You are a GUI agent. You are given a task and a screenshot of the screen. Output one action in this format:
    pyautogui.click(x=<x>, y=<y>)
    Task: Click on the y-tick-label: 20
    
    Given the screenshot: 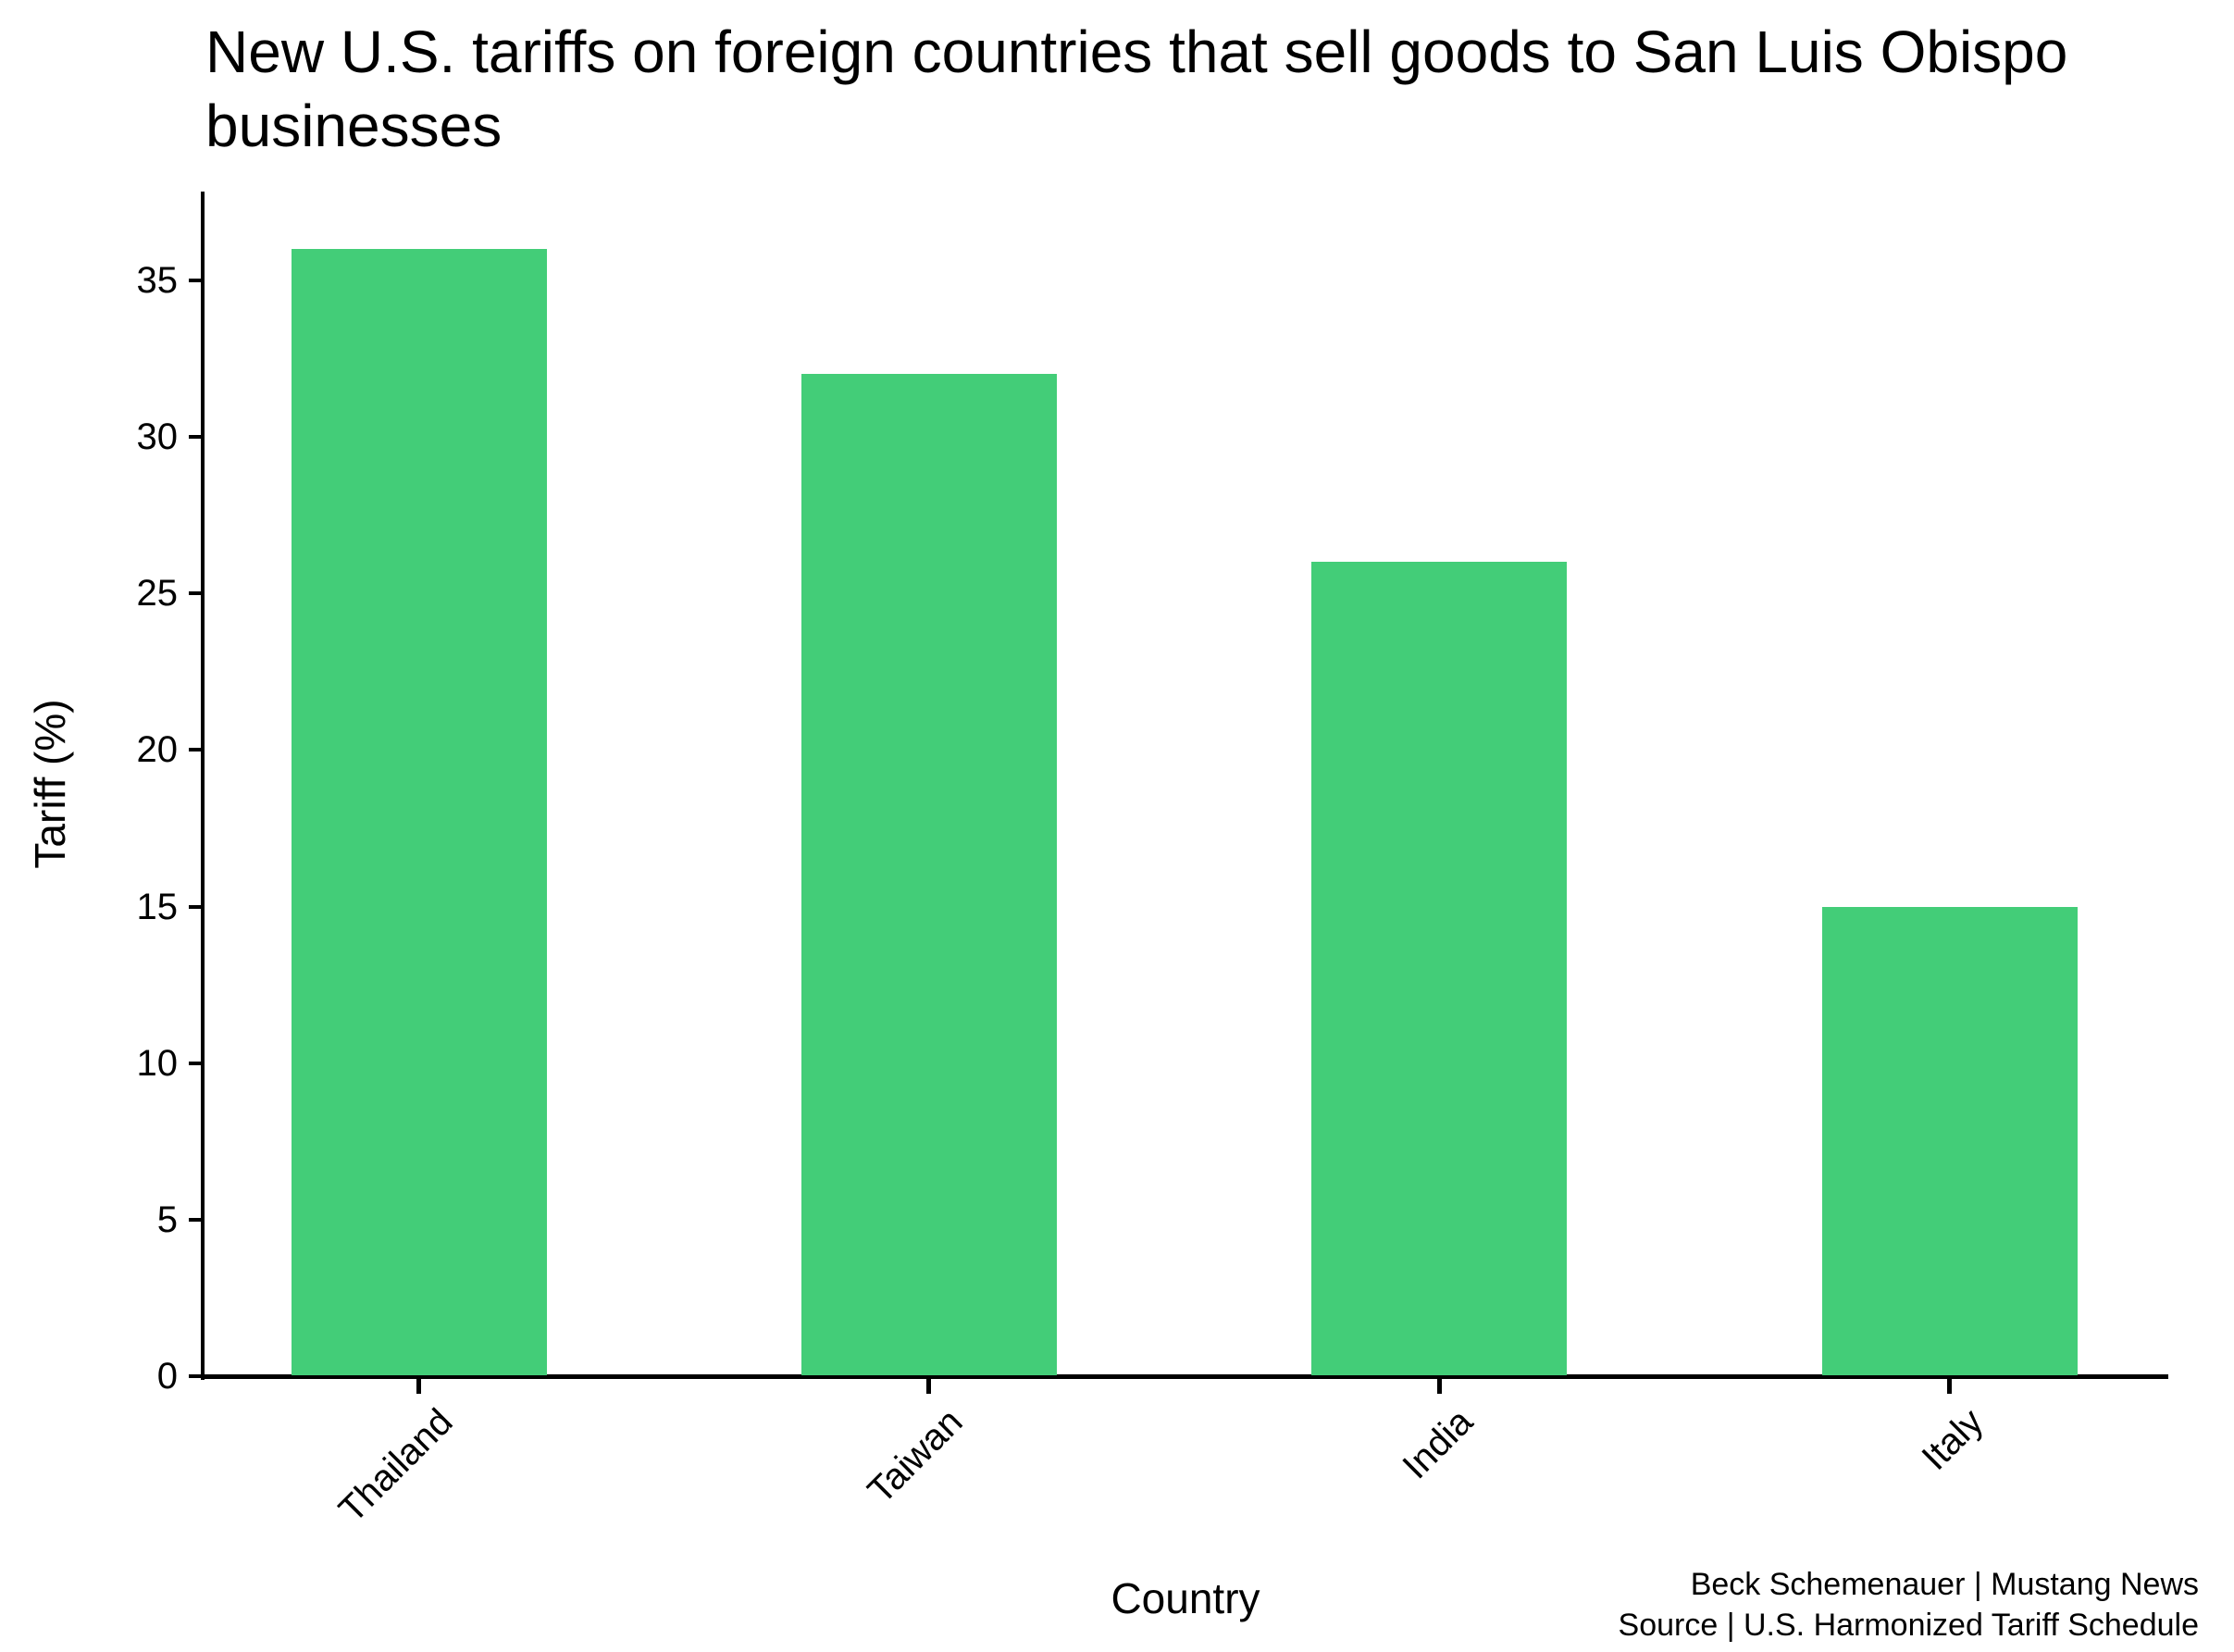 What is the action you would take?
    pyautogui.click(x=157, y=750)
    